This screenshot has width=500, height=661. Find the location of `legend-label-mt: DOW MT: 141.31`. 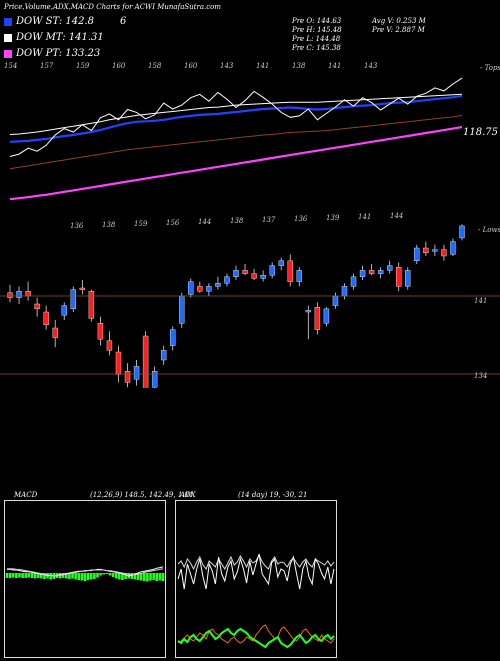

legend-label-mt: DOW MT: 141.31 is located at coordinates (60, 37).